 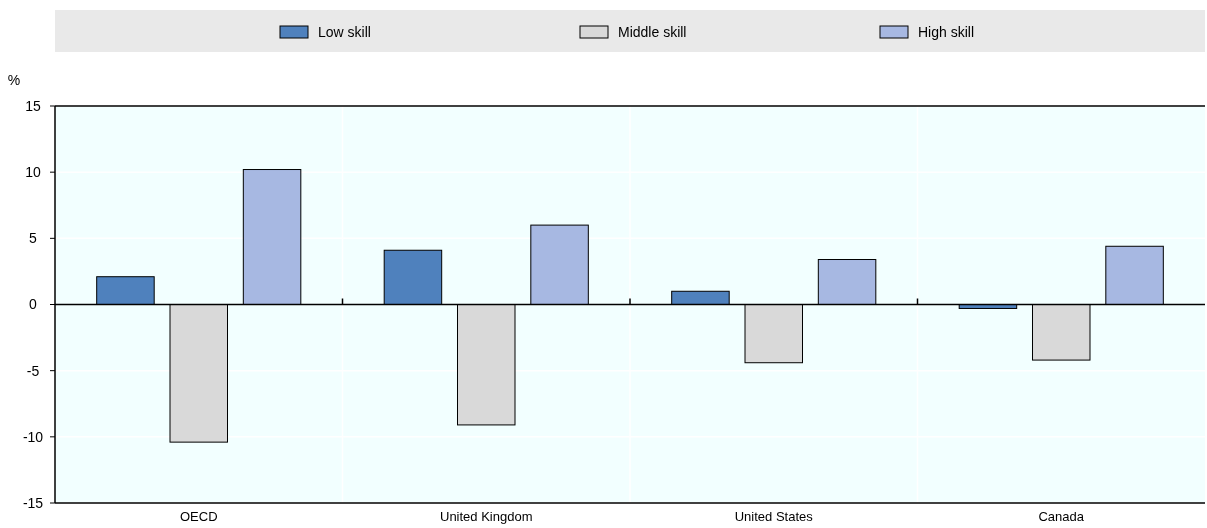 What do you see at coordinates (1061, 516) in the screenshot?
I see `x-tick-label: Canada` at bounding box center [1061, 516].